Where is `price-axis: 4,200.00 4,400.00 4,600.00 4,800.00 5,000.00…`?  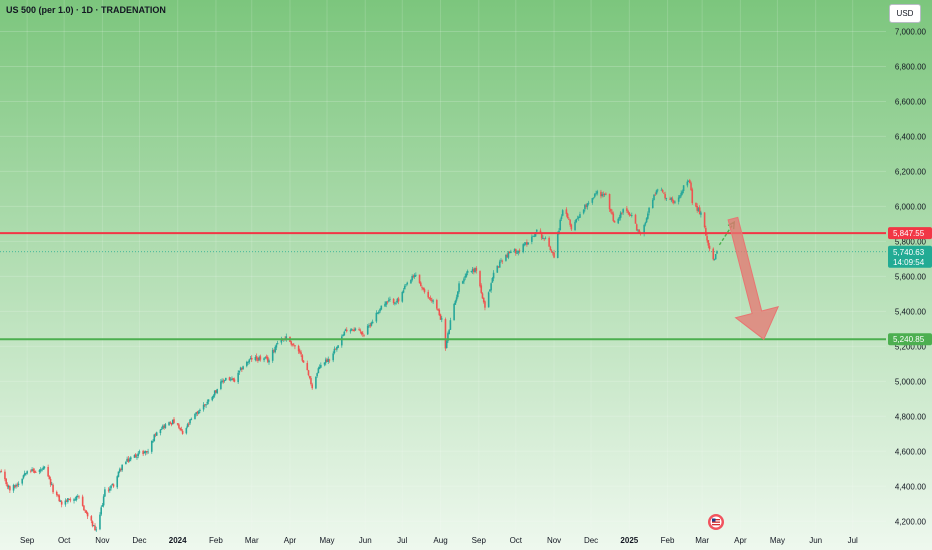
price-axis: 4,200.00 4,400.00 4,600.00 4,800.00 5,000.00… is located at coordinates (911, 276).